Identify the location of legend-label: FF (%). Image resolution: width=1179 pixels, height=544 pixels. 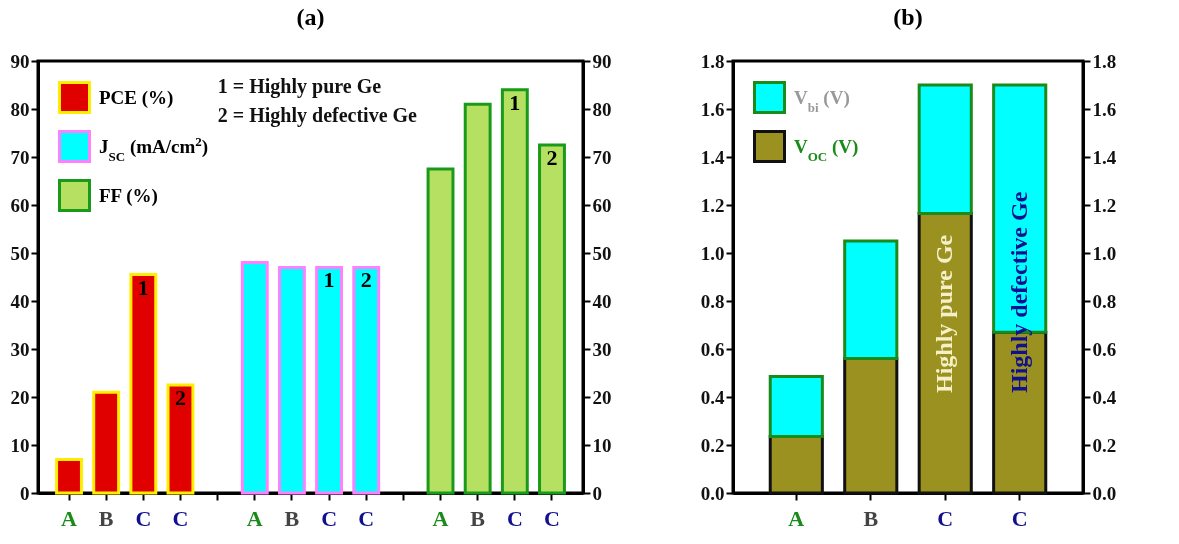
(128, 195).